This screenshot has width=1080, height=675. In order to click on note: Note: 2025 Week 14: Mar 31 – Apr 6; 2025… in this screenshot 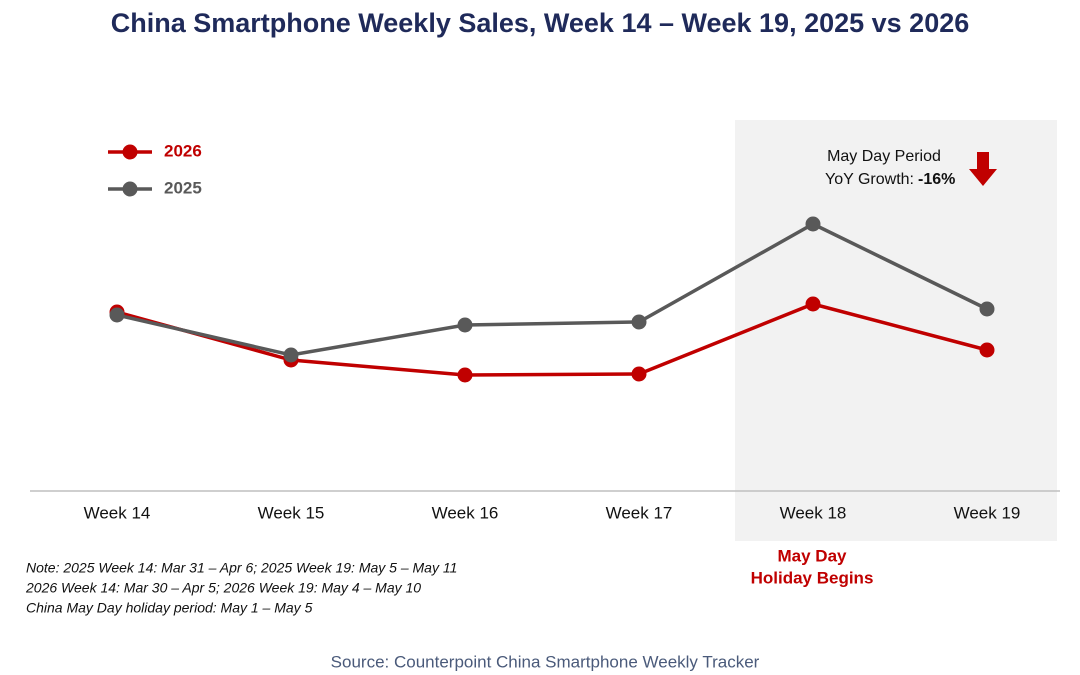, I will do `click(241, 568)`.